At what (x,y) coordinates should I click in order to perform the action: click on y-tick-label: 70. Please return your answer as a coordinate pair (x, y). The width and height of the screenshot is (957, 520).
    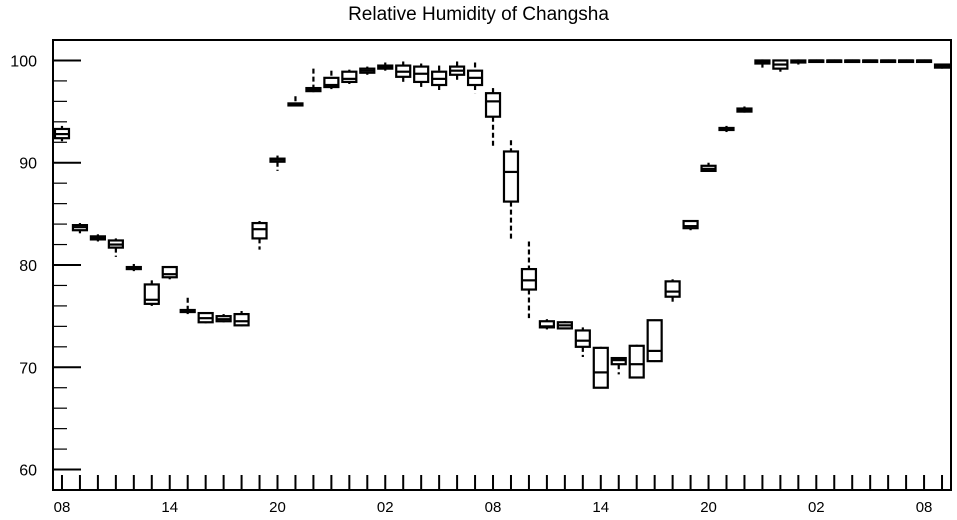
    Looking at the image, I should click on (28, 368).